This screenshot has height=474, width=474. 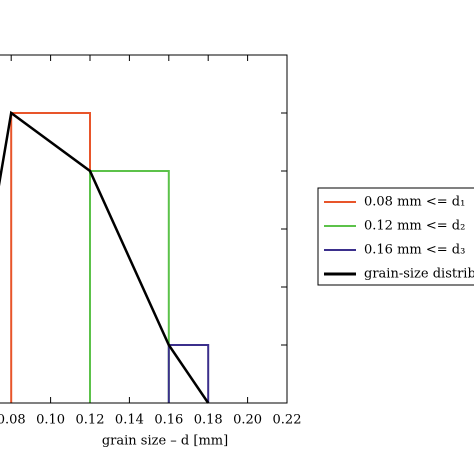 What do you see at coordinates (414, 202) in the screenshot?
I see `legend-label: 0.08 mm <= d₁` at bounding box center [414, 202].